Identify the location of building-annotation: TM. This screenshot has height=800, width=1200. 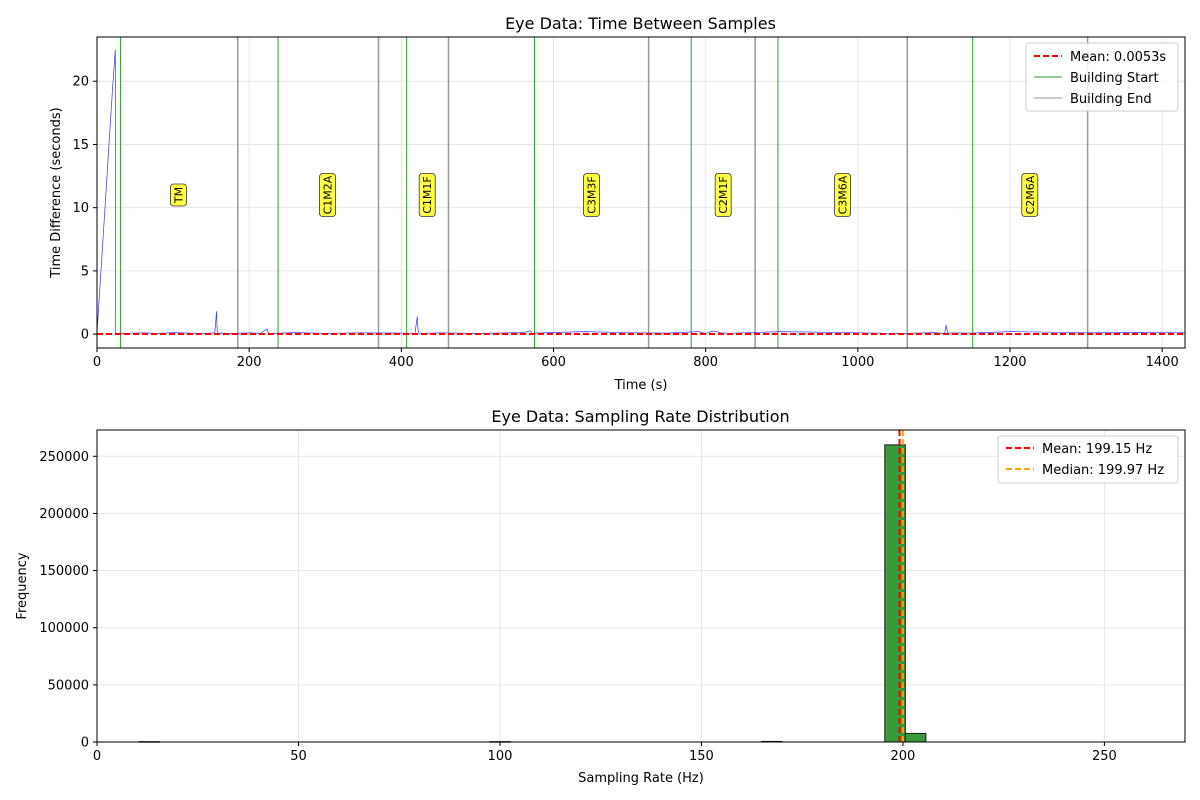
(178, 195).